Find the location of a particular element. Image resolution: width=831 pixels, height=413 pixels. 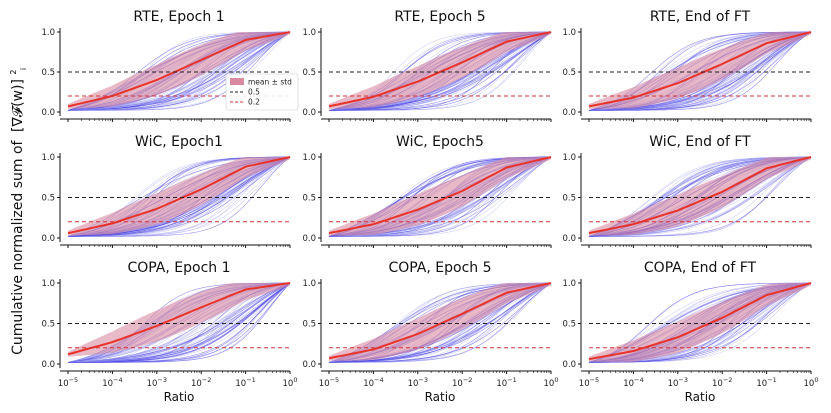

panel-title: WiC, Epoch1 is located at coordinates (179, 142).